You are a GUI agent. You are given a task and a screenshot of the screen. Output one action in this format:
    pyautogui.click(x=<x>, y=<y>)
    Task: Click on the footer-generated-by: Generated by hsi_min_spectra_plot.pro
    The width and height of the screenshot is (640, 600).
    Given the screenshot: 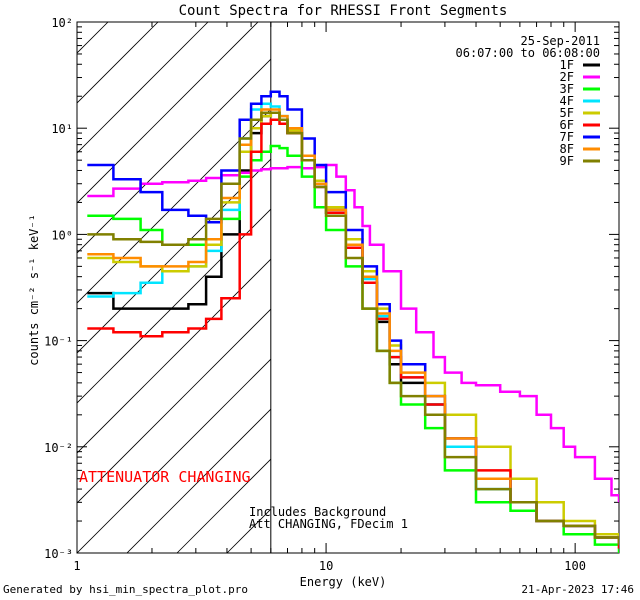 What is the action you would take?
    pyautogui.click(x=126, y=589)
    